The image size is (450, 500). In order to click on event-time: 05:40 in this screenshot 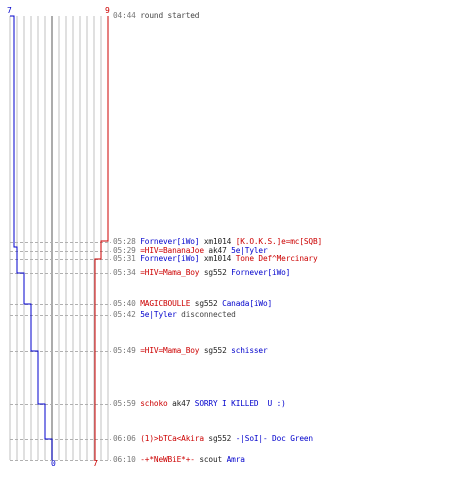, I will do `click(127, 303)`.